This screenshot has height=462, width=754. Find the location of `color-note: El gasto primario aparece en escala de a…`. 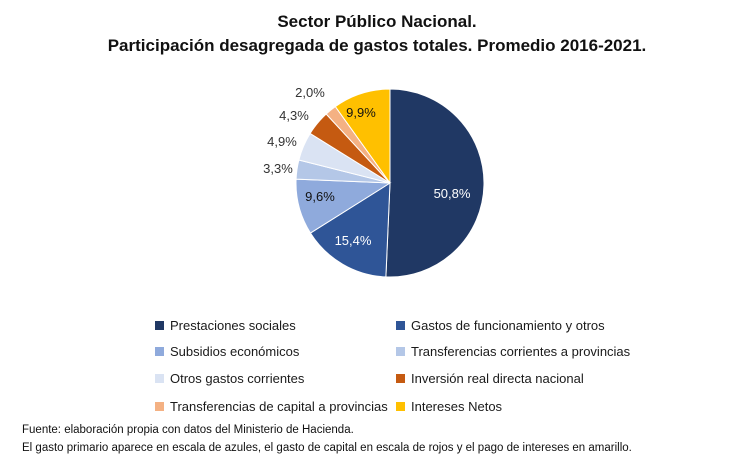

color-note: El gasto primario aparece en escala de a… is located at coordinates (327, 448).